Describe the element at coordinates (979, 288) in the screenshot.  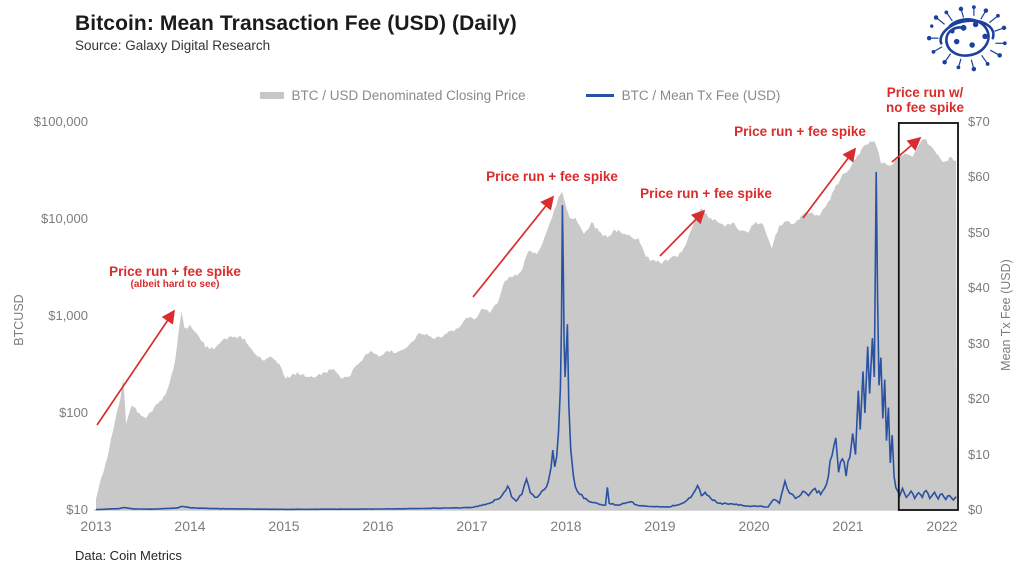
I see `right-axis-tick: $40` at that location.